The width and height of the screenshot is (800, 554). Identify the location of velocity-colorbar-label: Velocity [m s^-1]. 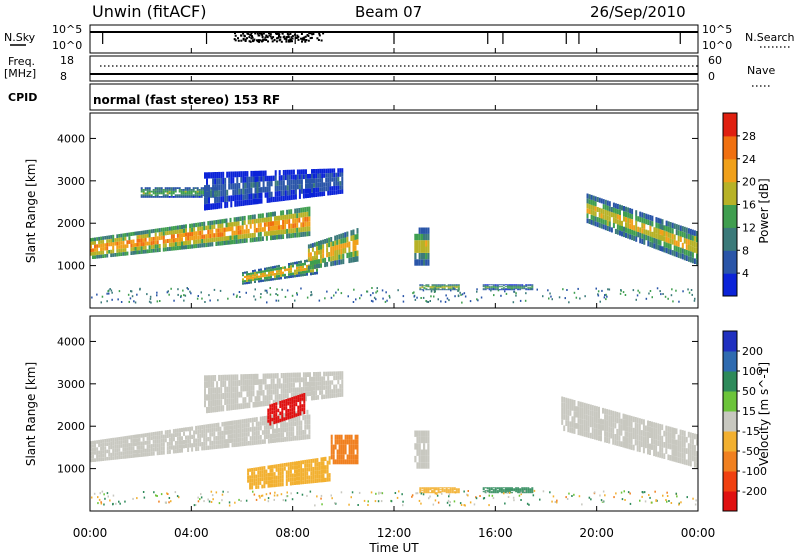
(764, 414).